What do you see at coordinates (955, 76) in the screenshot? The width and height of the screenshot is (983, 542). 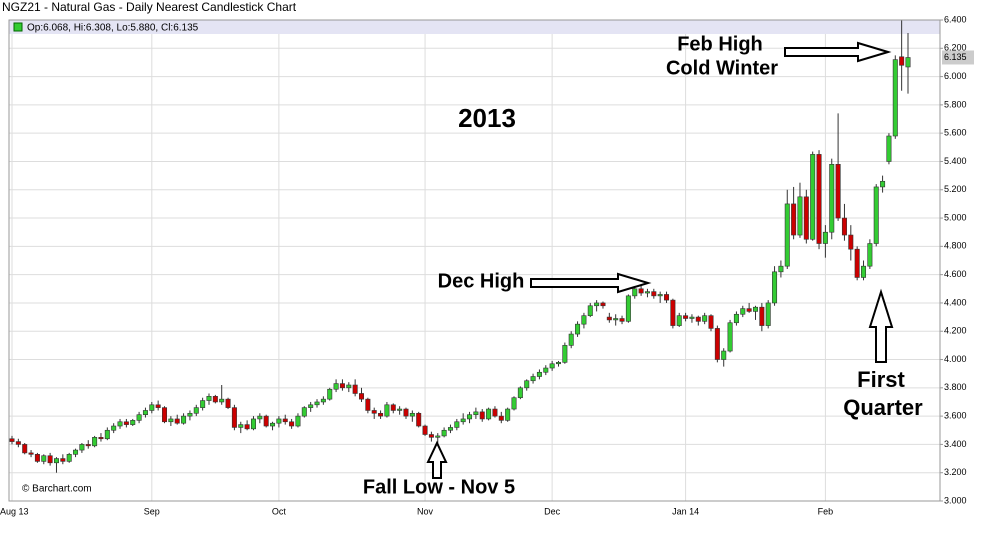 I see `y-tick-label: 6.000` at bounding box center [955, 76].